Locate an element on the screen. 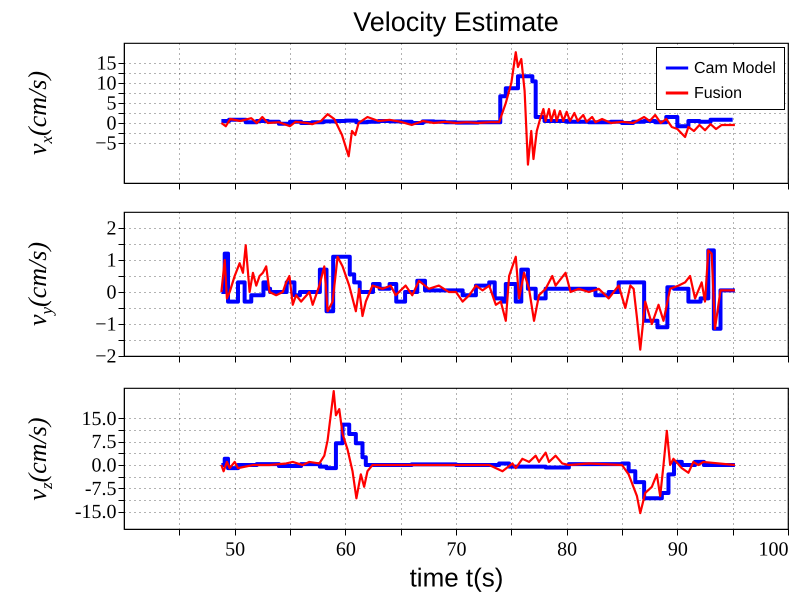 The width and height of the screenshot is (812, 601). x-axis-title: time t(s) is located at coordinates (457, 577).